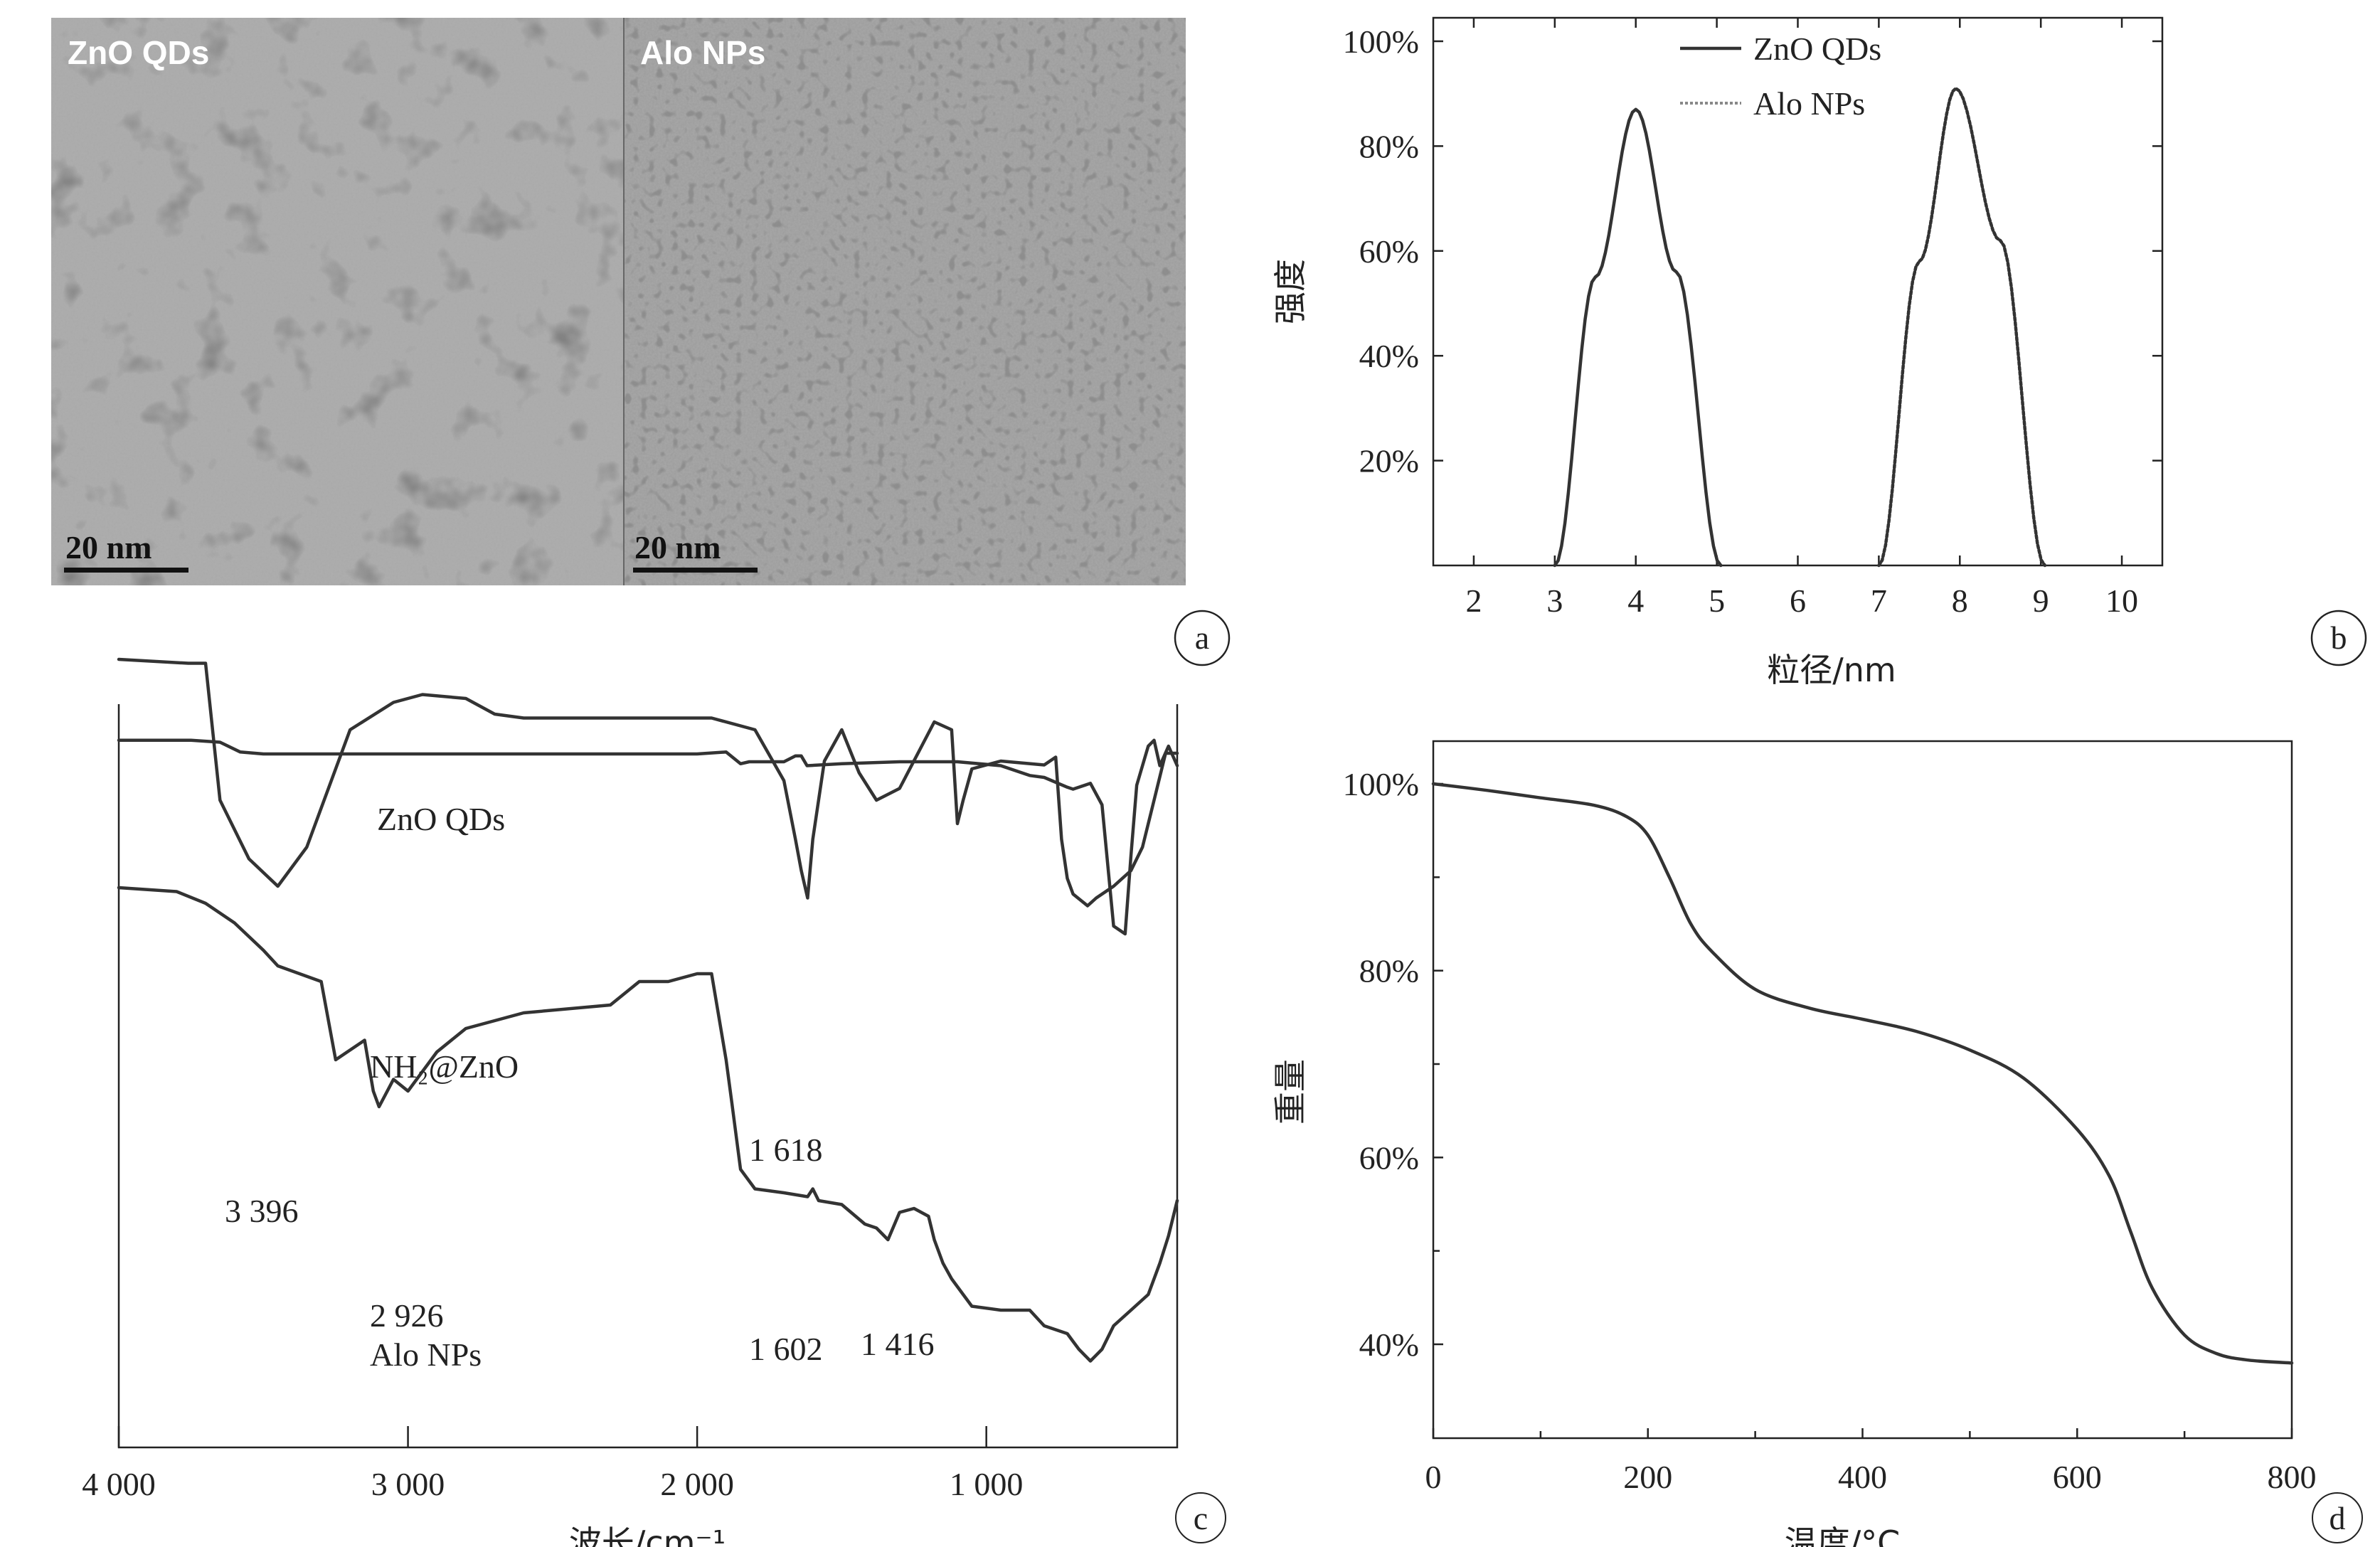  What do you see at coordinates (1798, 601) in the screenshot?
I see `x-tick-label-b: 6` at bounding box center [1798, 601].